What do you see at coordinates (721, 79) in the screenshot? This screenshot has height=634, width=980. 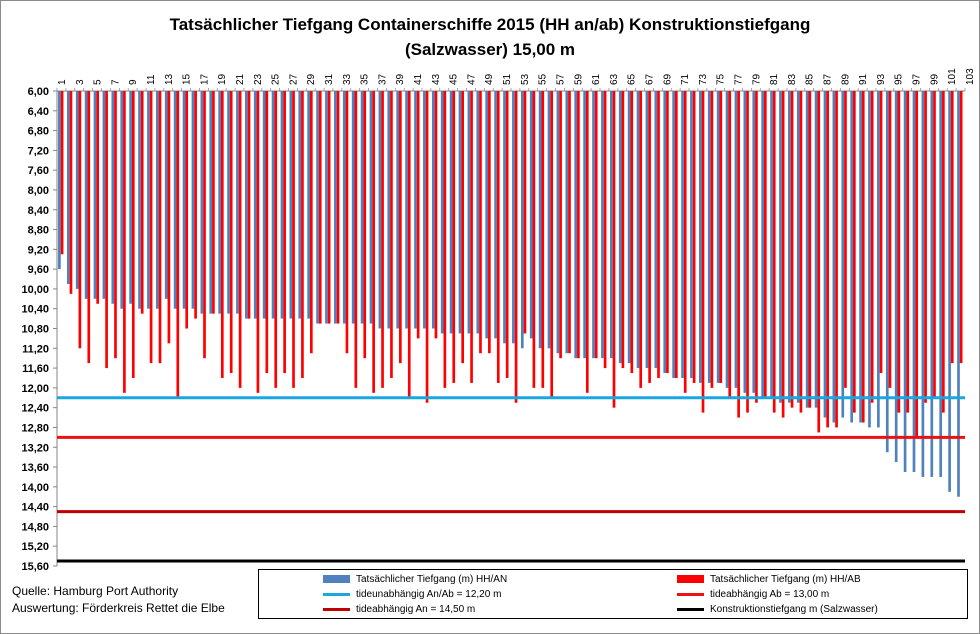 I see `x-tick-label: 75` at bounding box center [721, 79].